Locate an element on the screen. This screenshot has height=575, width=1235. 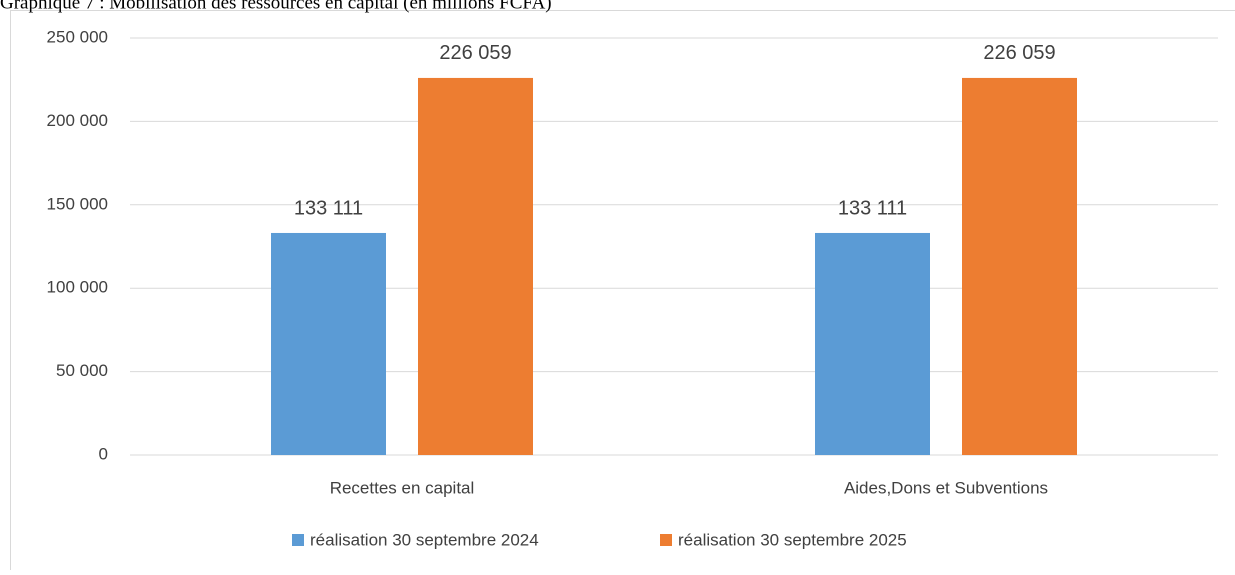
y-tick-label: 200 000 is located at coordinates (77, 120).